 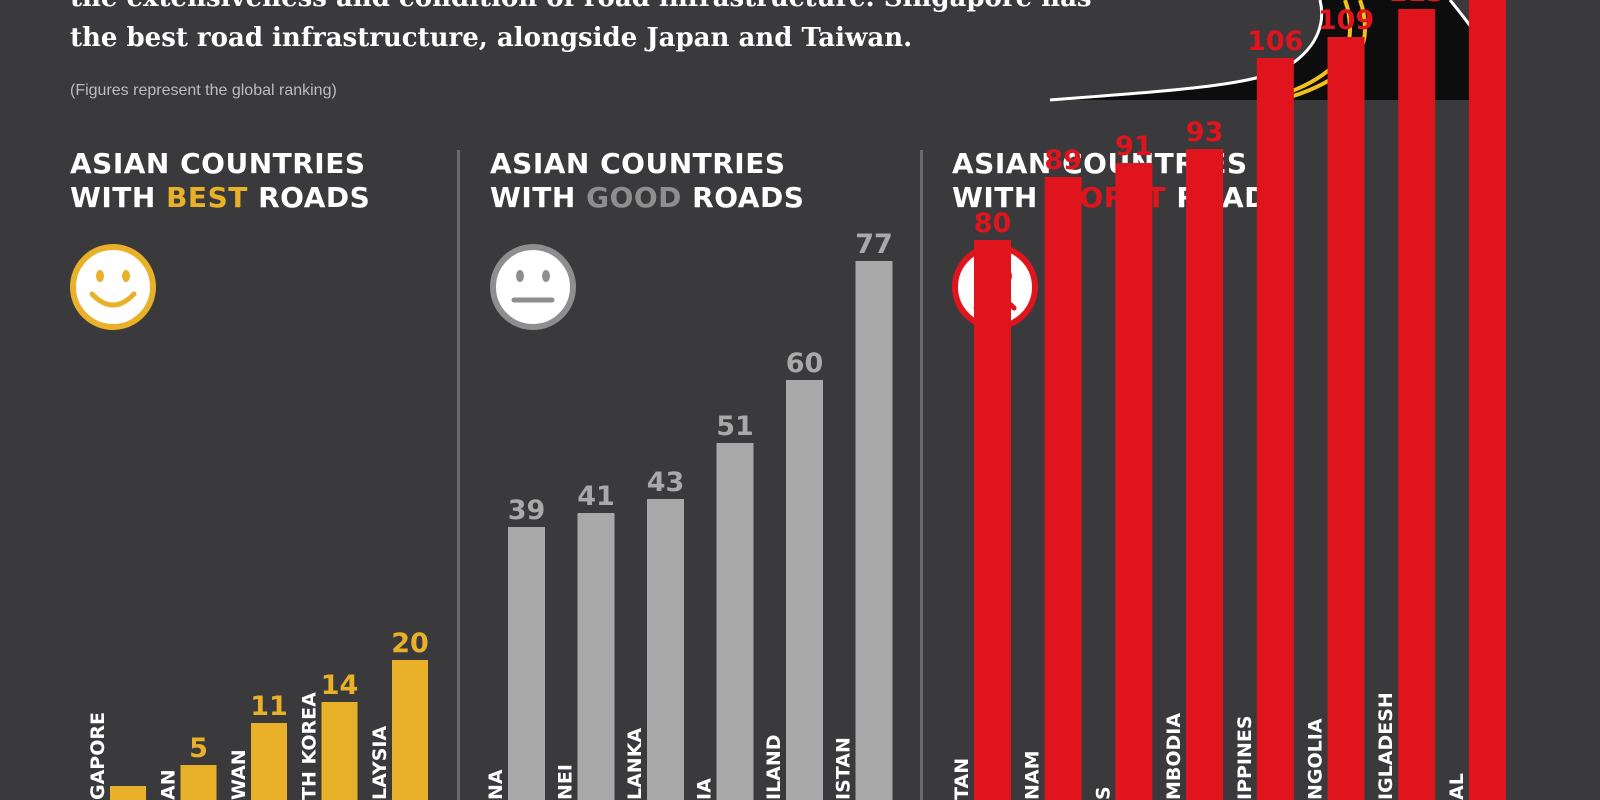 I want to click on bar-best-south-korea, so click(x=339, y=751).